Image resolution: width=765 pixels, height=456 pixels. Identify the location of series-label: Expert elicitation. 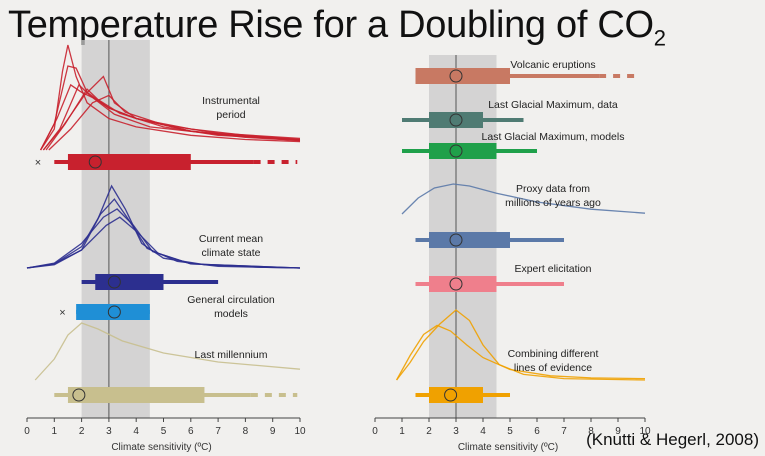
(552, 269).